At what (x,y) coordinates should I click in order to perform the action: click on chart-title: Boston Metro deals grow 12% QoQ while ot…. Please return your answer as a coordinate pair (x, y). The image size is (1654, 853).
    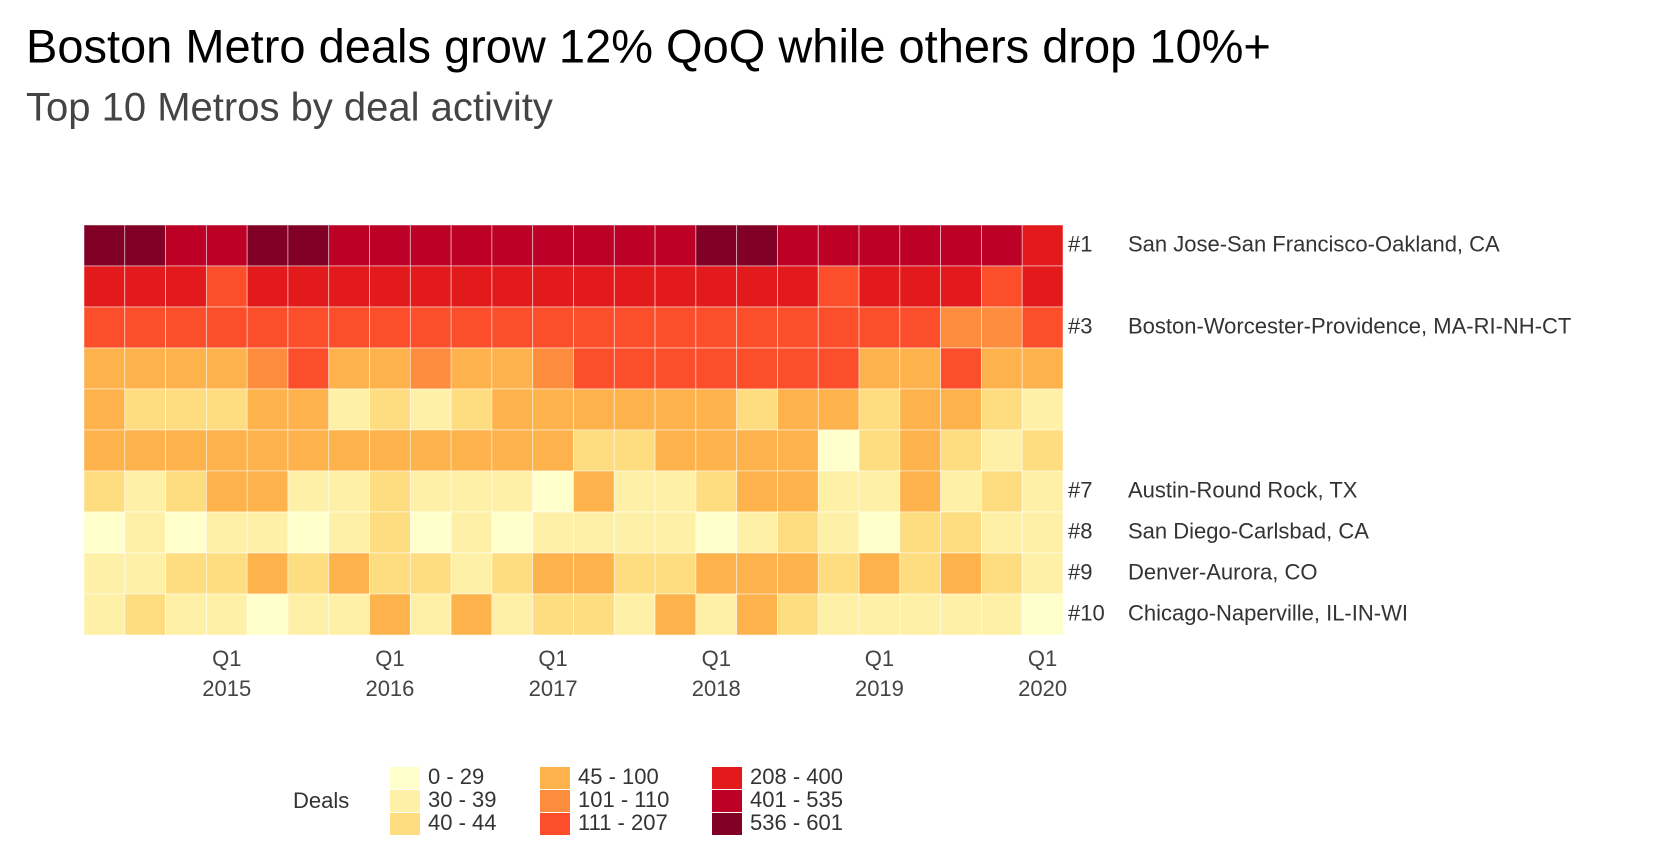
    Looking at the image, I should click on (648, 45).